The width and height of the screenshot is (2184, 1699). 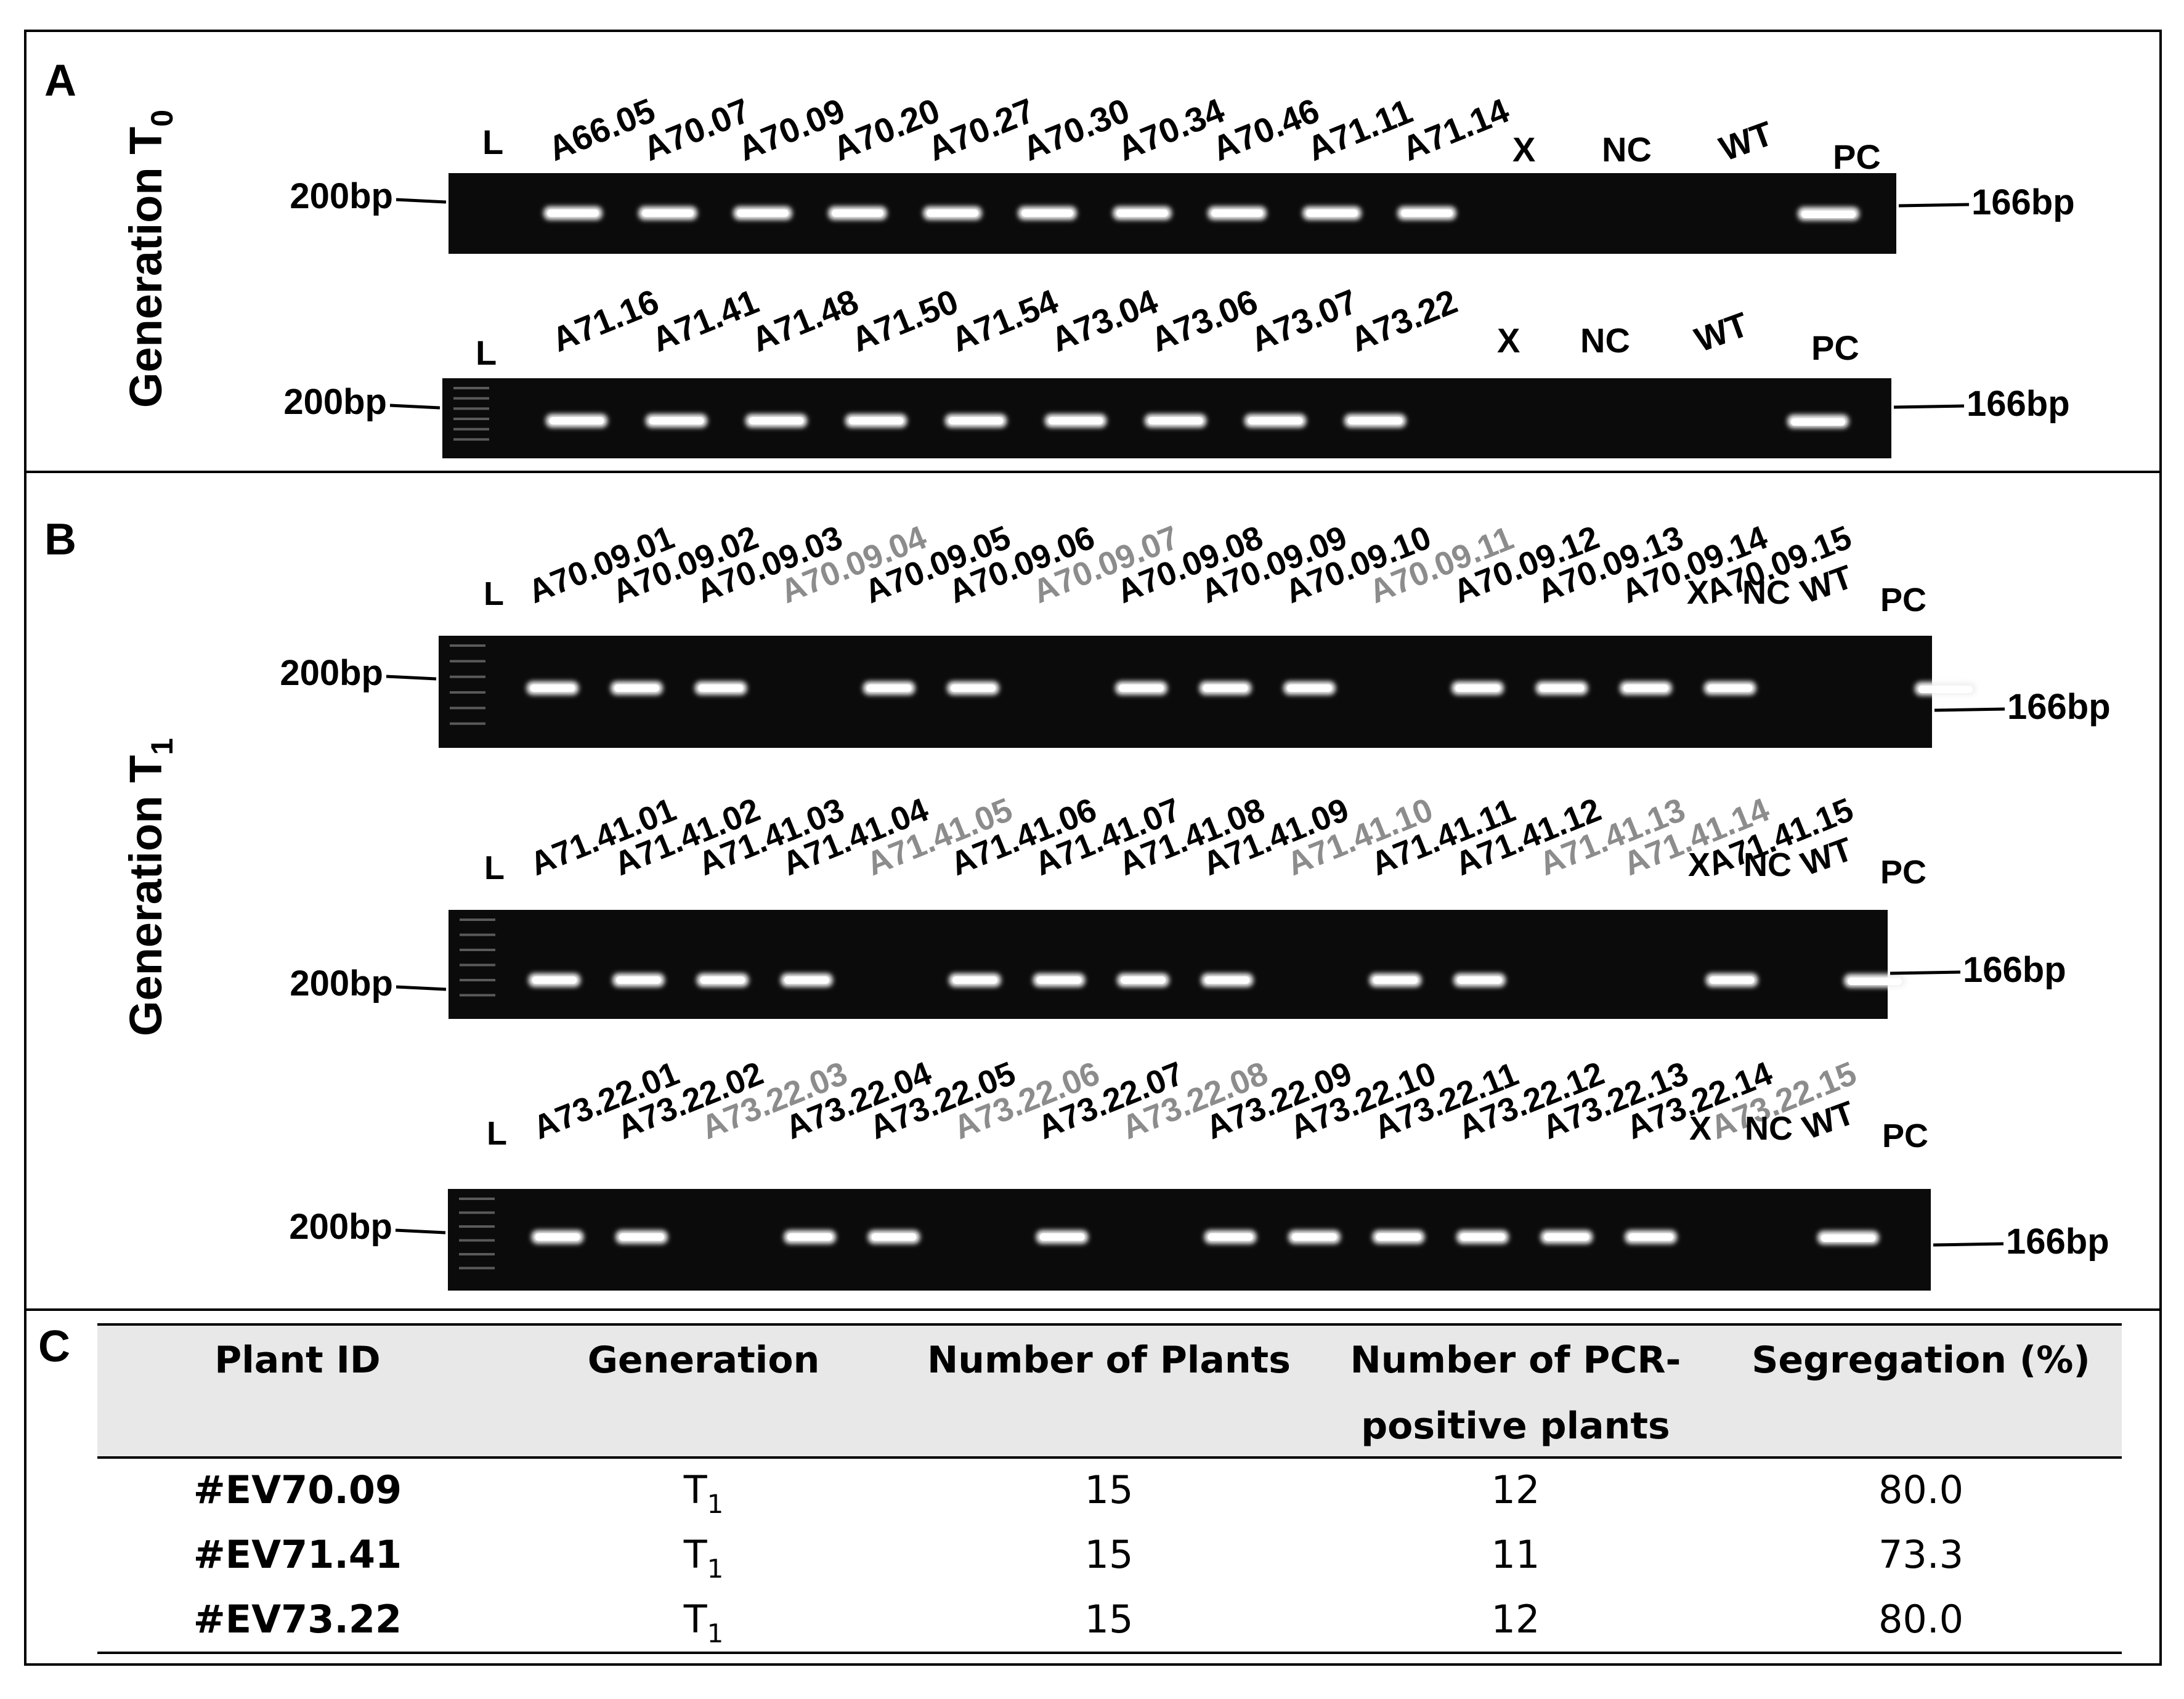 I want to click on lane-label: A71.41, so click(x=705, y=320).